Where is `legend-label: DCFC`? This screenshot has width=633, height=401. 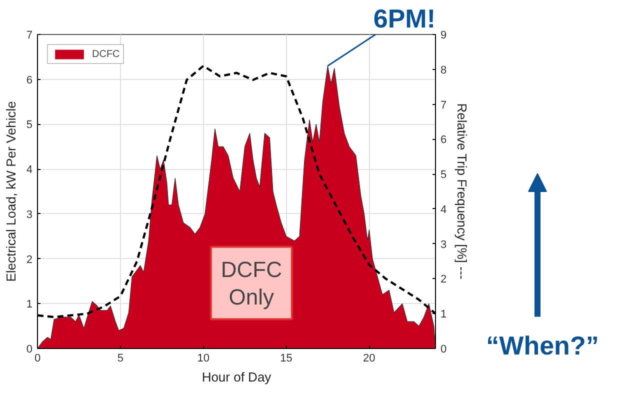 legend-label: DCFC is located at coordinates (106, 54).